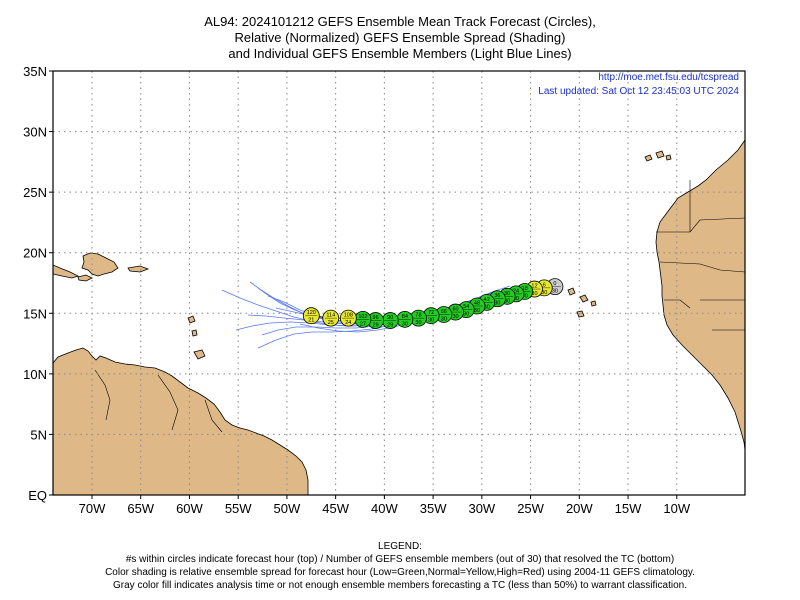 The height and width of the screenshot is (600, 800). Describe the element at coordinates (100, 264) in the screenshot. I see `hispaniola-island` at that location.